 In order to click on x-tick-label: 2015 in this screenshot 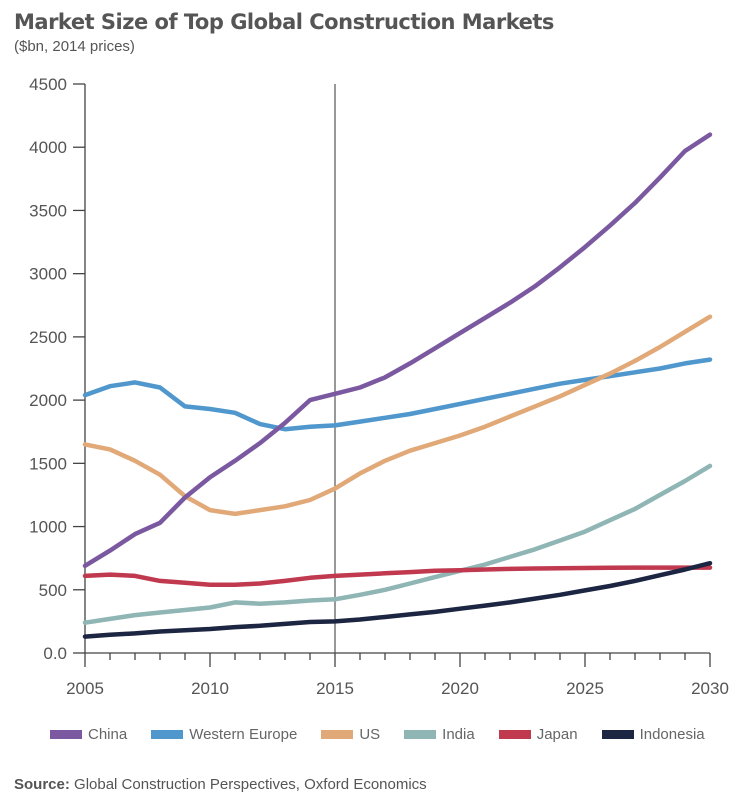, I will do `click(335, 688)`.